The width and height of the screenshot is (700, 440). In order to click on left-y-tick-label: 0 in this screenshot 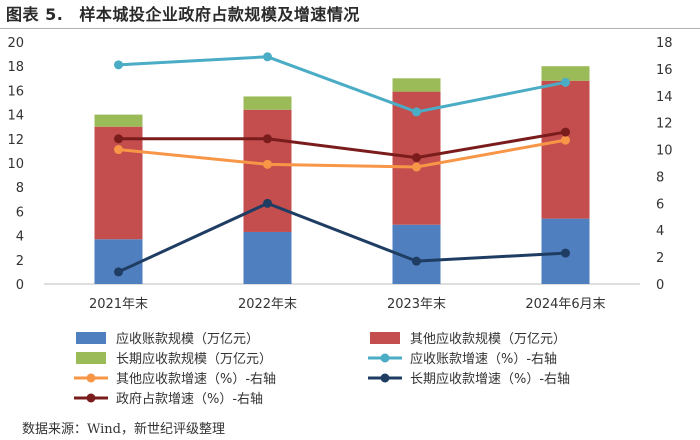, I will do `click(20, 285)`.